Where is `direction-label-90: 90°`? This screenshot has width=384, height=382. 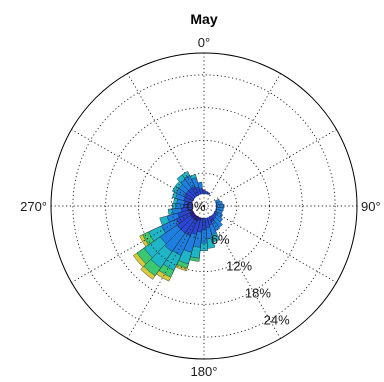 direction-label-90: 90° is located at coordinates (371, 206).